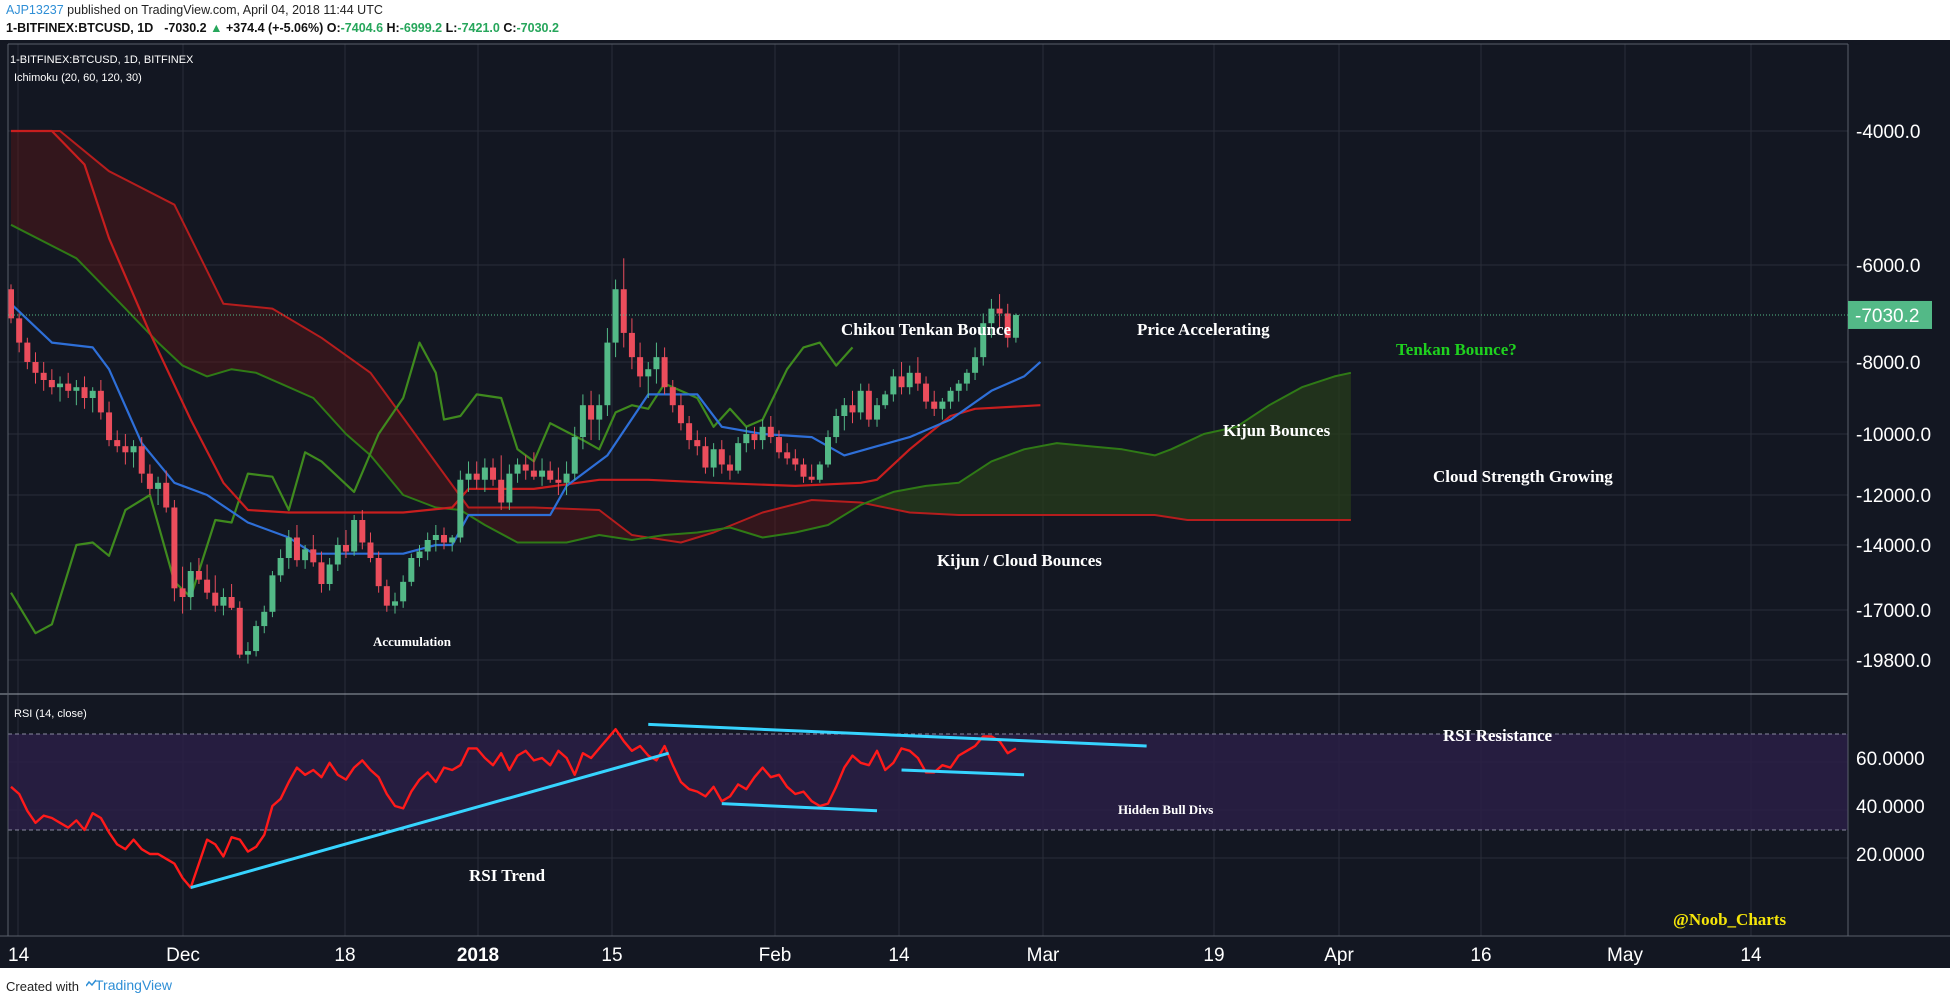 The height and width of the screenshot is (1005, 1950). Describe the element at coordinates (185, 28) in the screenshot. I see `last-price: -7030.2` at that location.